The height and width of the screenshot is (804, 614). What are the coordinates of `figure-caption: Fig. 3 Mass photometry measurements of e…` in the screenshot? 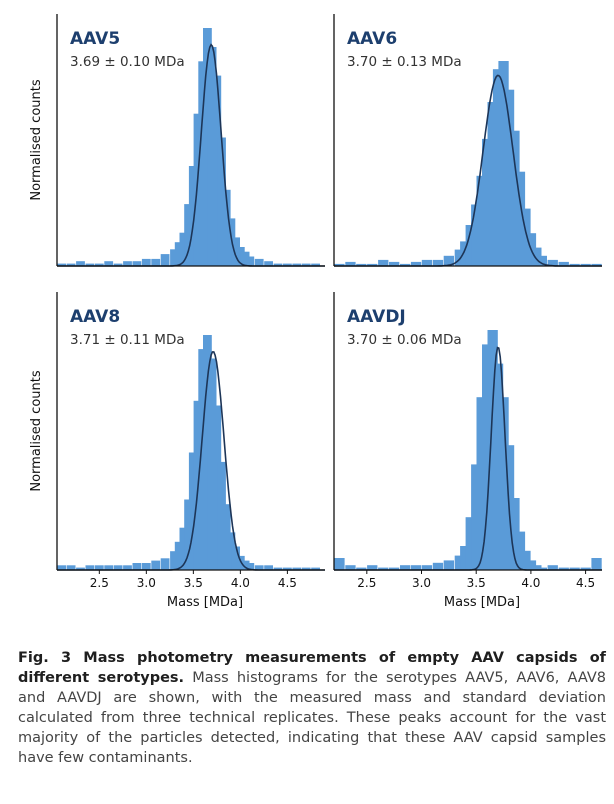 It's located at (312, 708).